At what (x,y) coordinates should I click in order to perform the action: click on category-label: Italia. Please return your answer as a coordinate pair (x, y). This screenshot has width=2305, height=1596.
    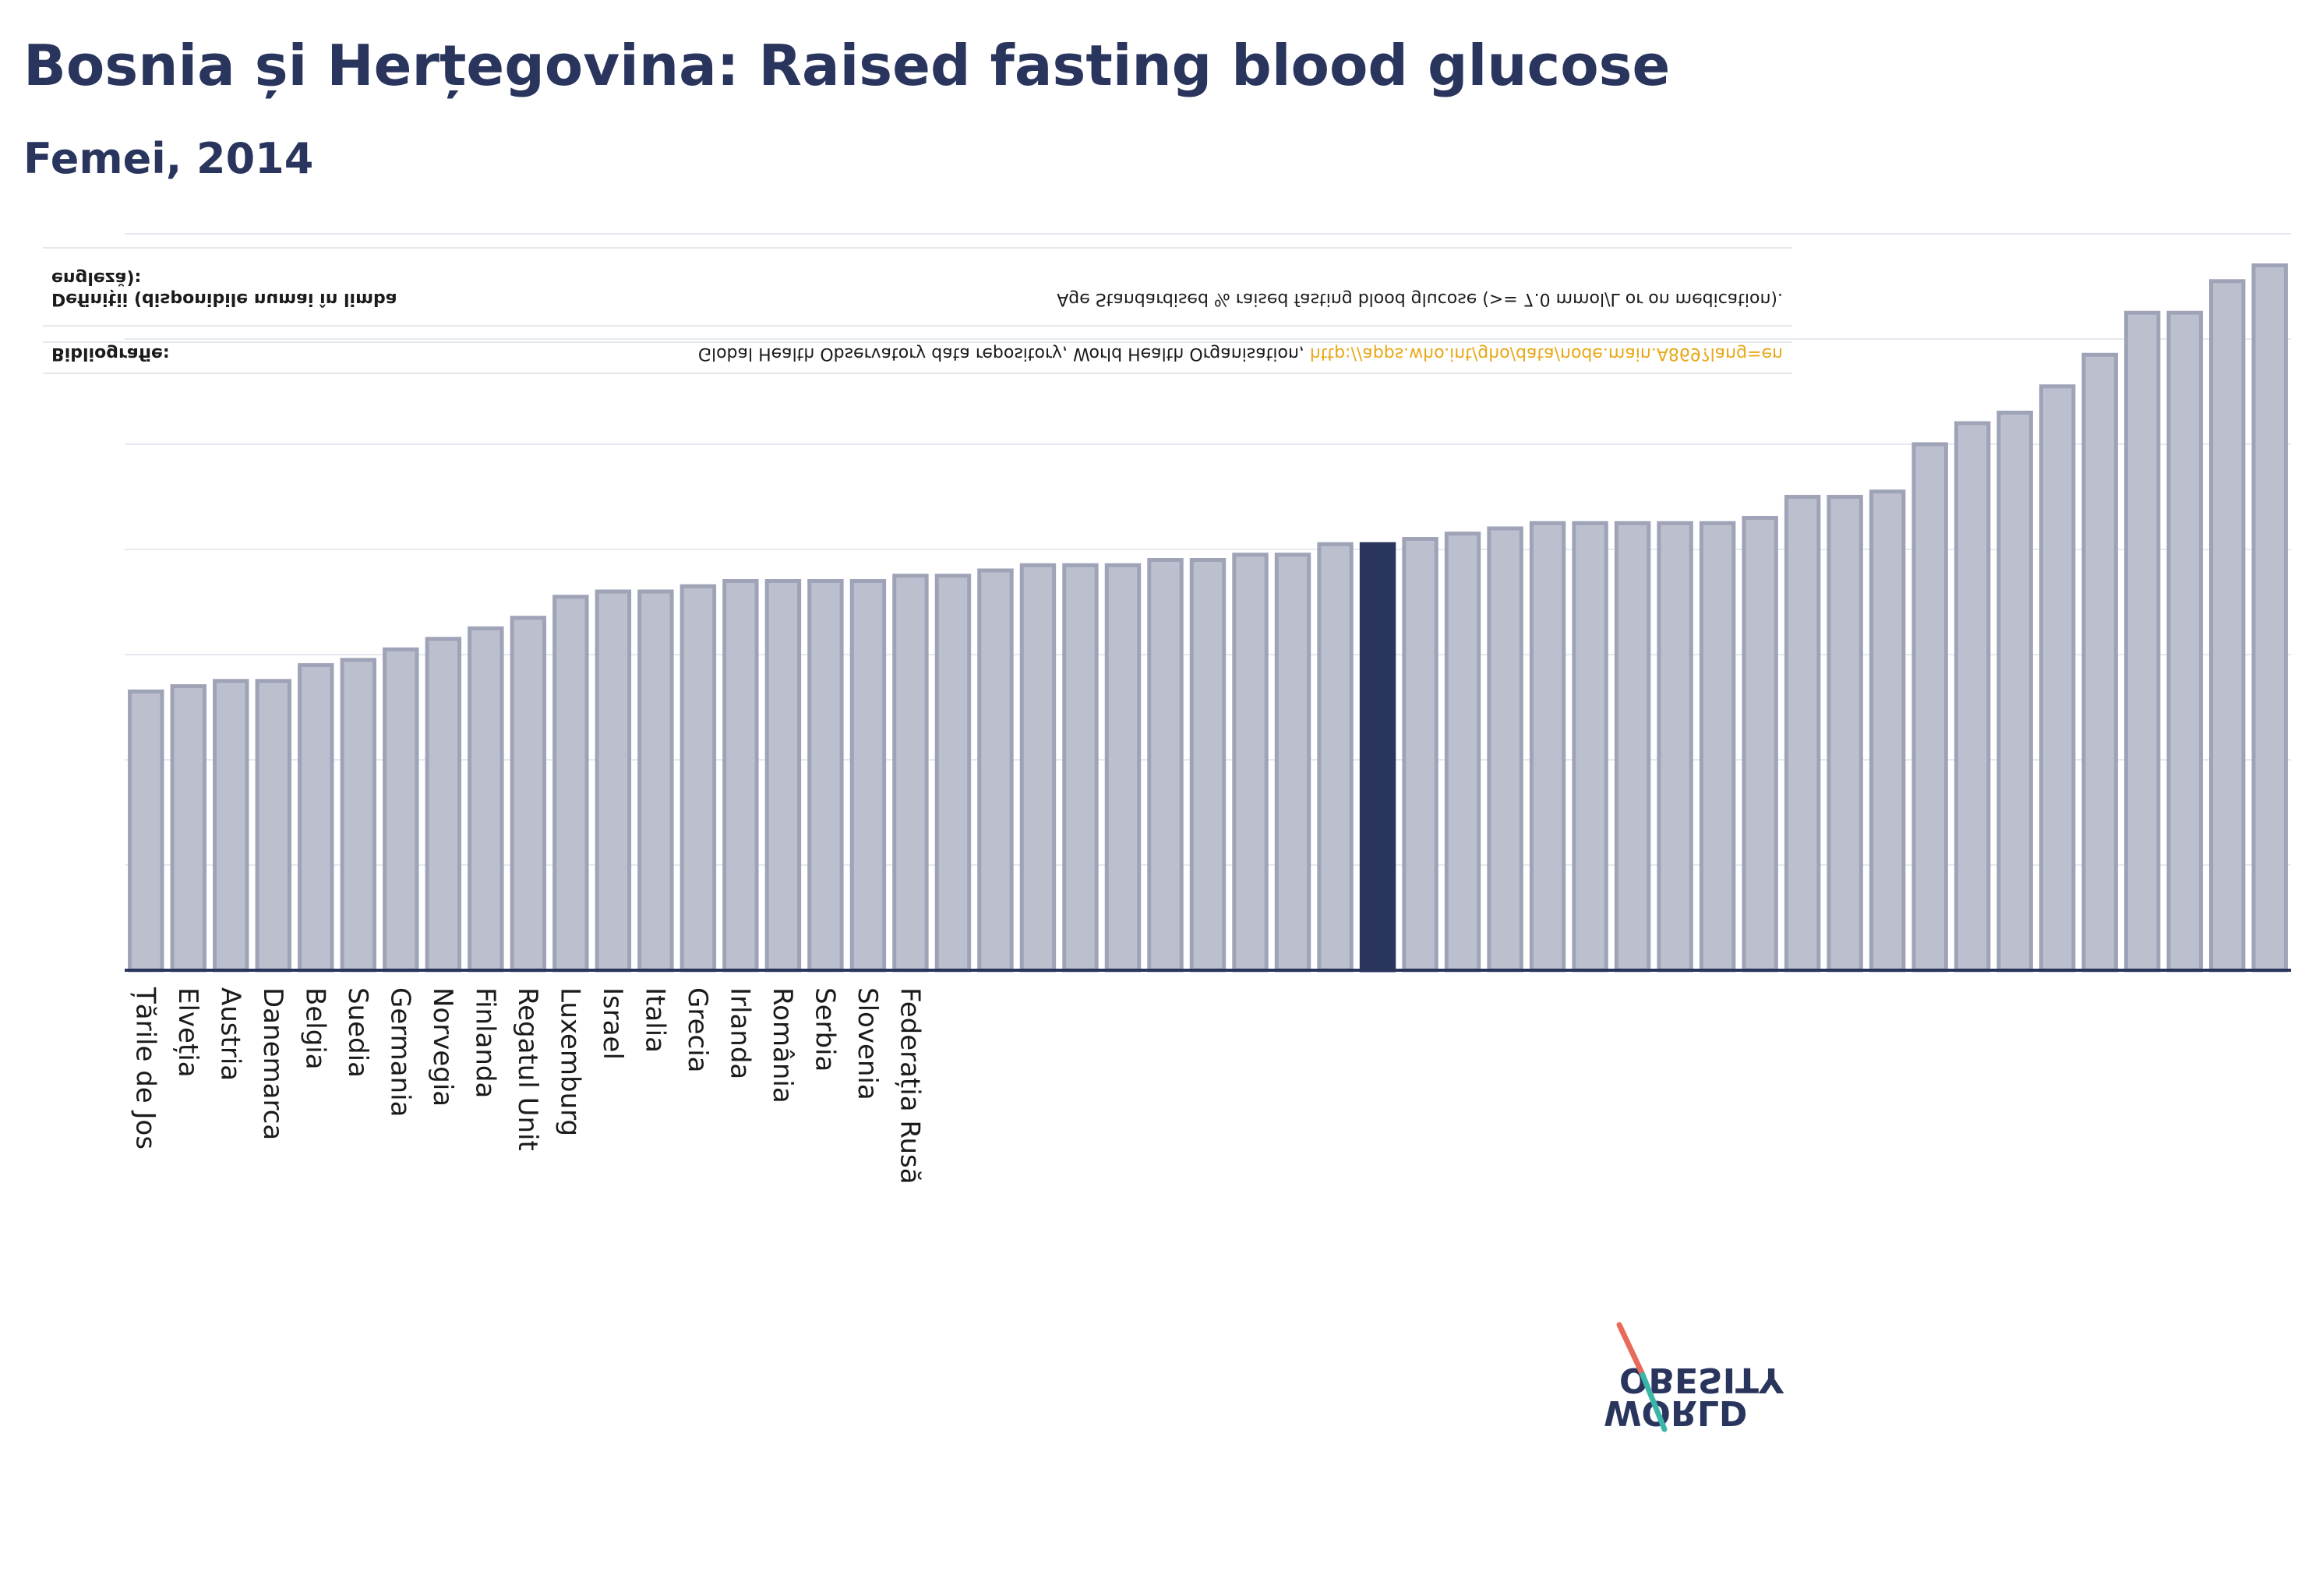
    Looking at the image, I should click on (654, 1020).